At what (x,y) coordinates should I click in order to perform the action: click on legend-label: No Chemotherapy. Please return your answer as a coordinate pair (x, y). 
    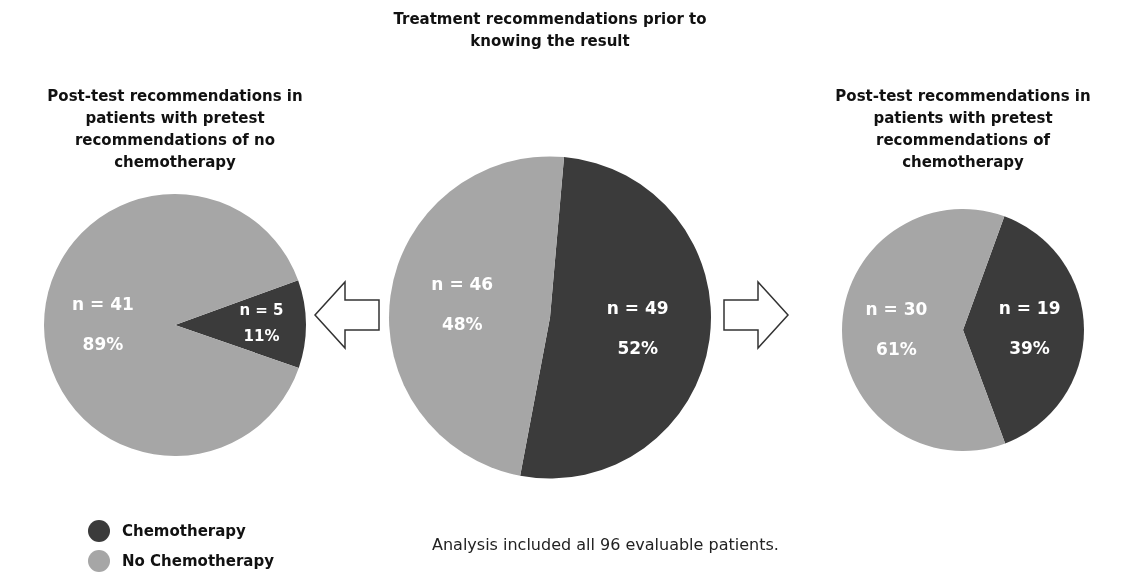
    Looking at the image, I should click on (198, 561).